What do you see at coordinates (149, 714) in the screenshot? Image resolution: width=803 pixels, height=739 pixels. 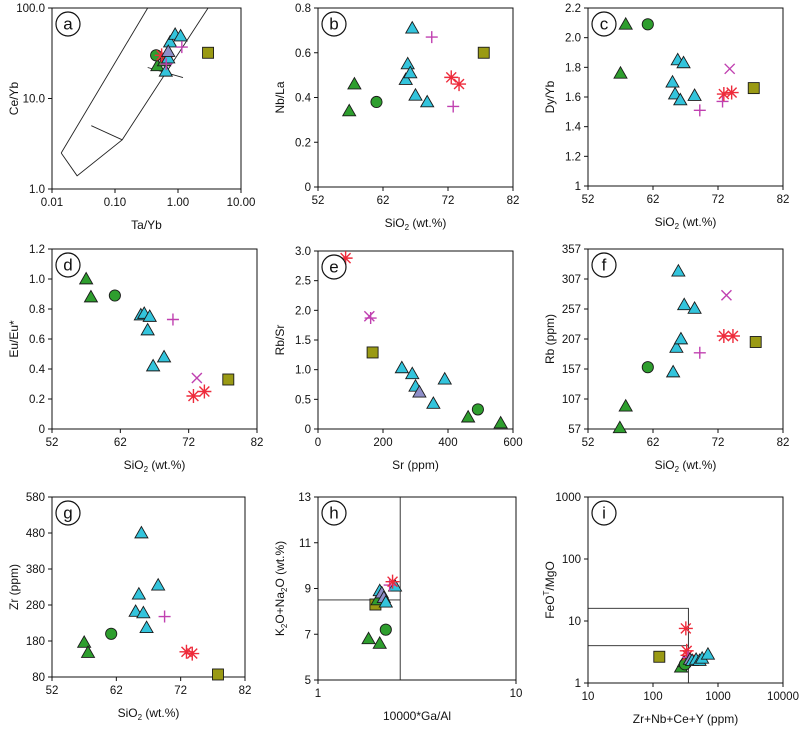 I see `x-axis-title: SiO2 (wt.%)` at bounding box center [149, 714].